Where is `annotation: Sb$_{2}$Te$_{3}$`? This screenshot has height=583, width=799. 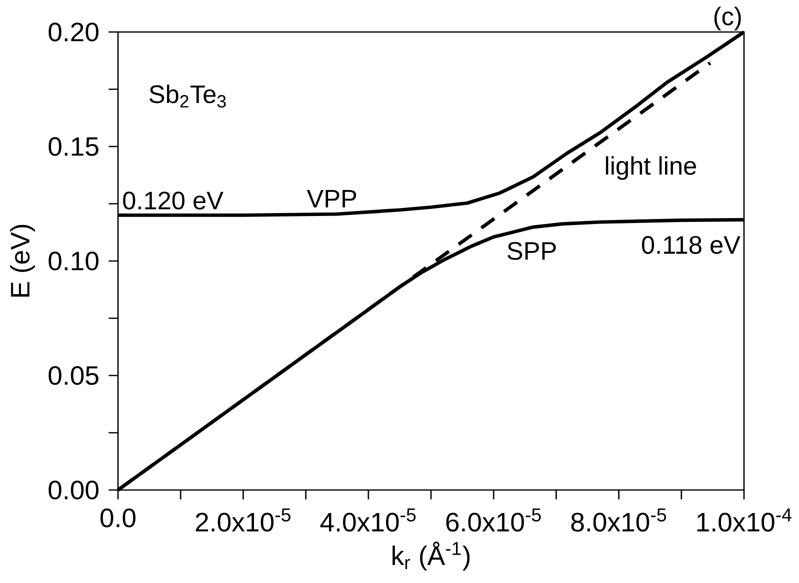
annotation: Sb$_{2}$Te$_{3}$ is located at coordinates (188, 96).